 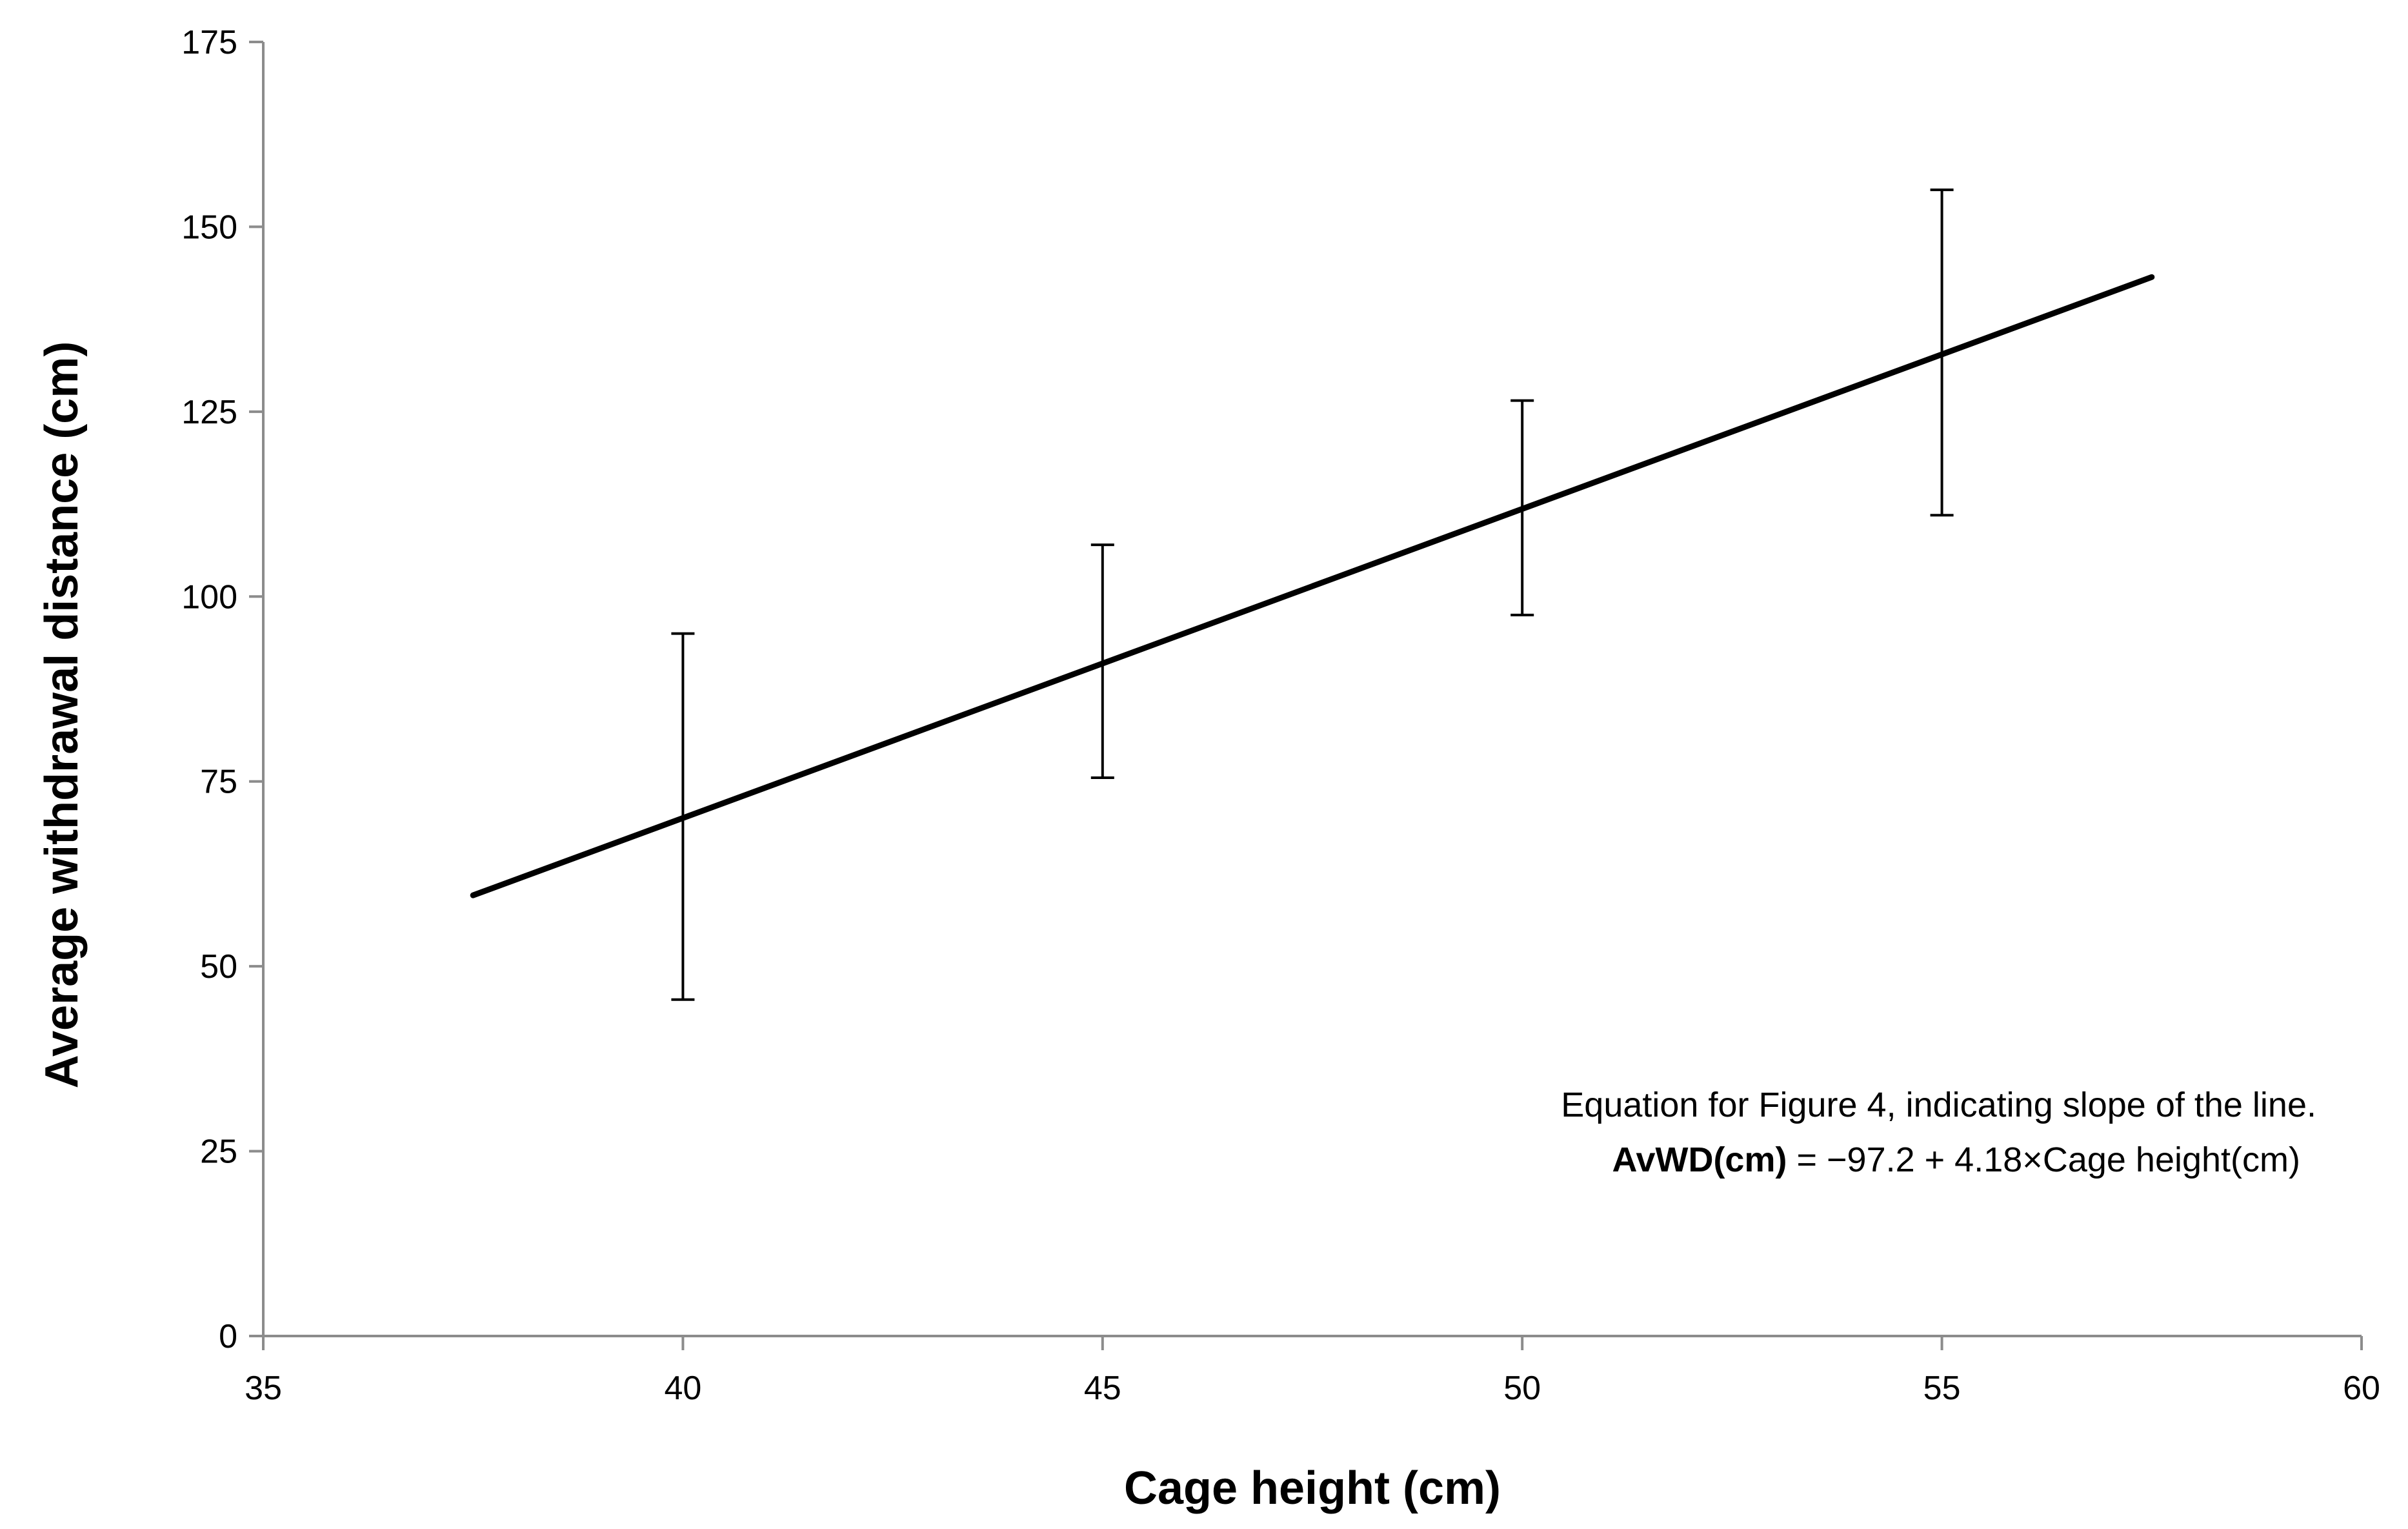 What do you see at coordinates (222, 689) in the screenshot?
I see `y-axis-ticks: 0 25 50 75 100 125 150 175` at bounding box center [222, 689].